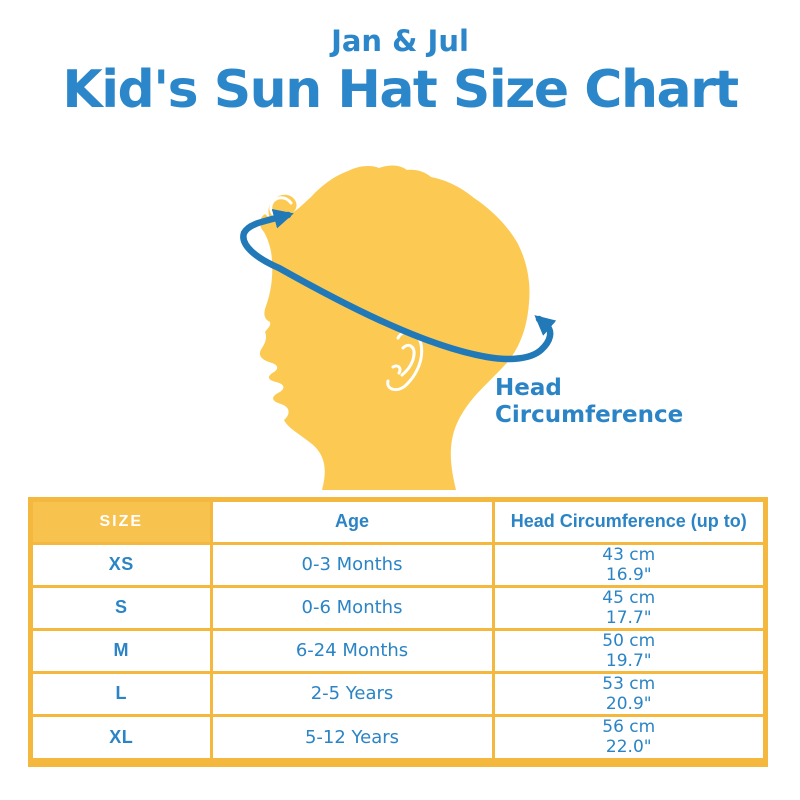 The image size is (800, 800). I want to click on column-header-circumference: Head Circumference (up to), so click(628, 523).